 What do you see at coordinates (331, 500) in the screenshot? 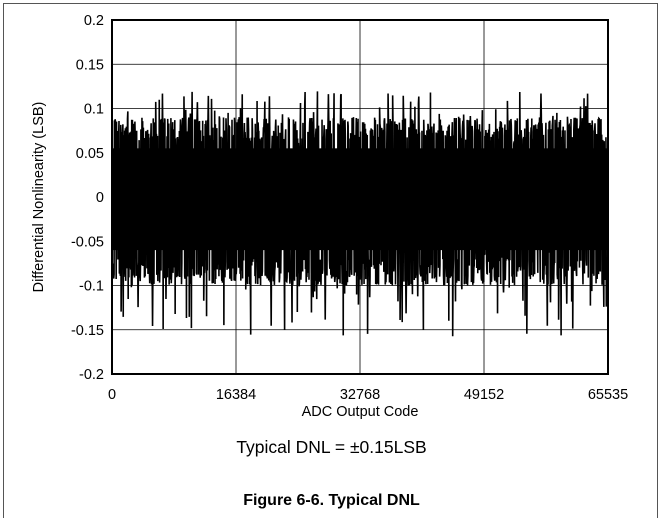
I see `figure-caption: Figure 6-6. Typical DNL` at bounding box center [331, 500].